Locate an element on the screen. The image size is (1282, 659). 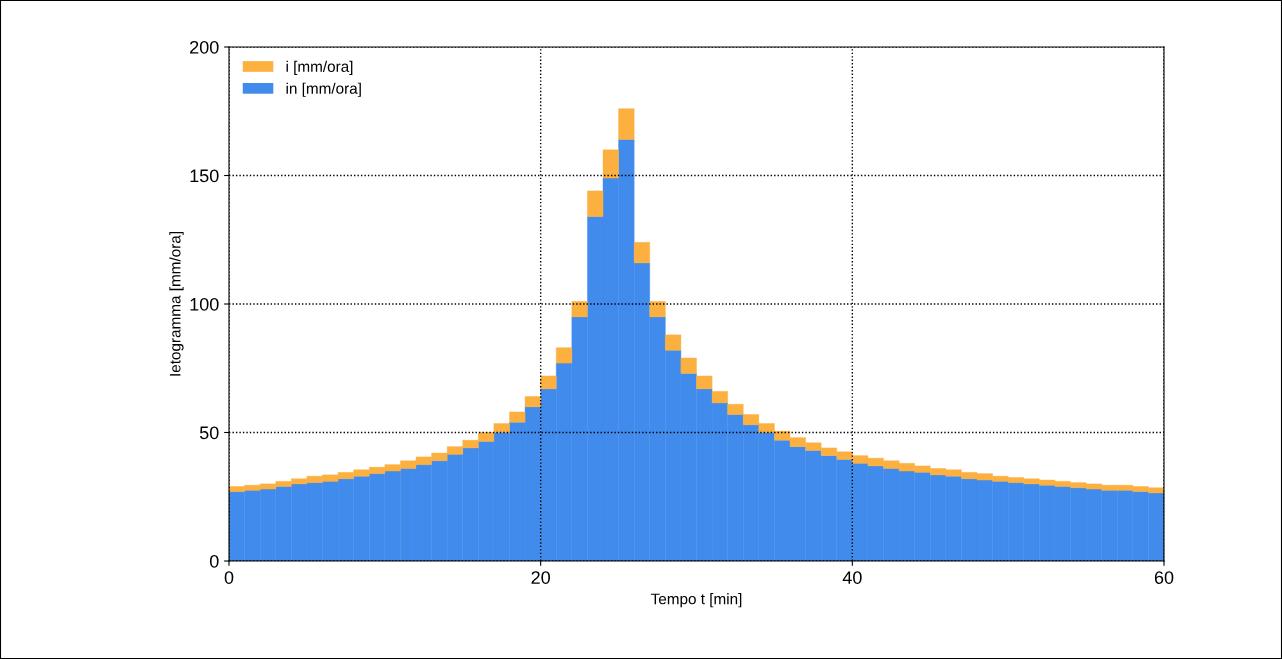
y-axis-title: Ietogramma [mm/ora] is located at coordinates (176, 304).